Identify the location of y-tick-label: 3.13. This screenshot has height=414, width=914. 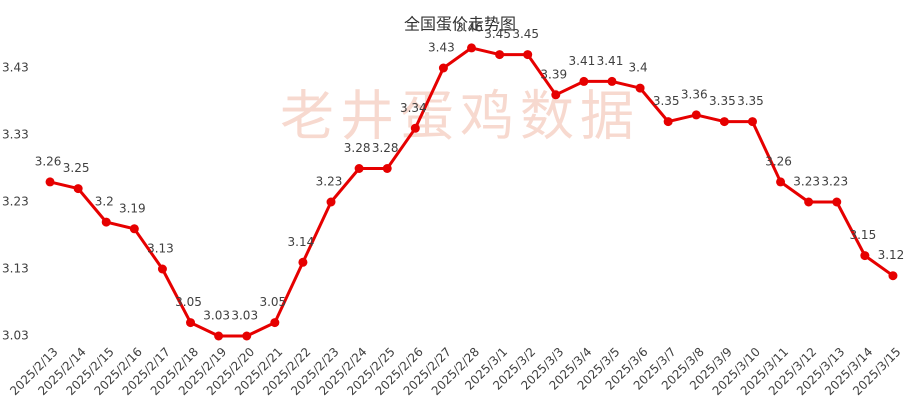
(15, 269).